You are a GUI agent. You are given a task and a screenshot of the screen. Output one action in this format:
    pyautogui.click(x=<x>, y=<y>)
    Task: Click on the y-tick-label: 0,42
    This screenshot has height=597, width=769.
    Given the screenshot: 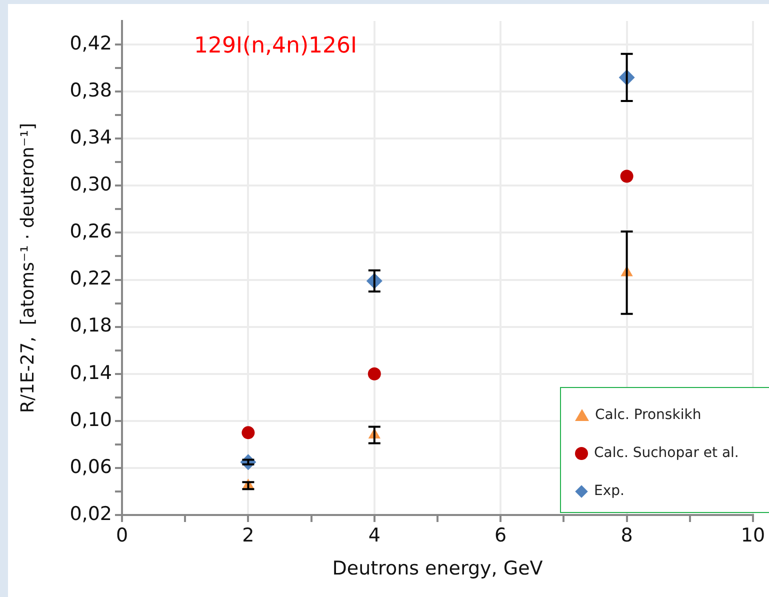 What is the action you would take?
    pyautogui.click(x=91, y=43)
    